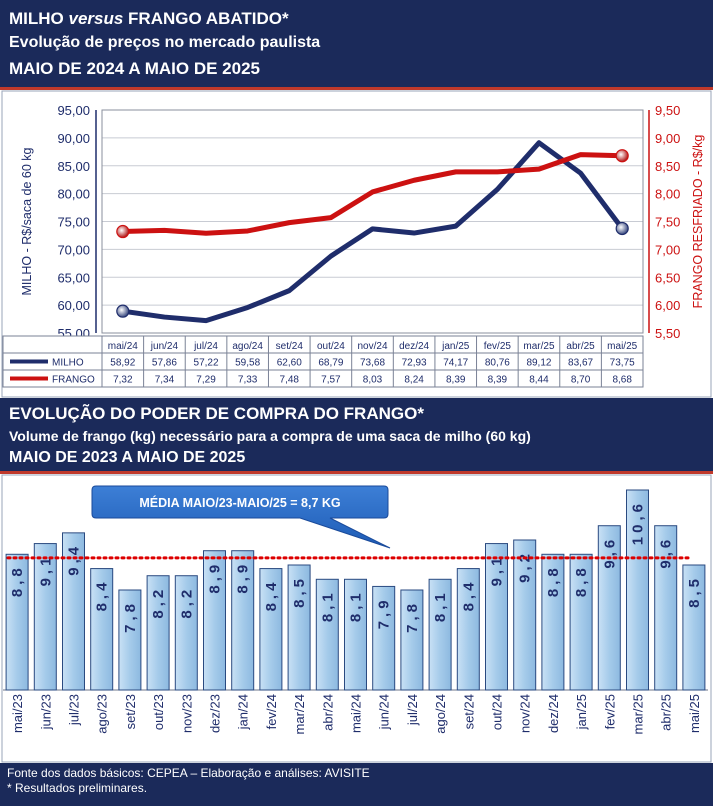  Describe the element at coordinates (497, 570) in the screenshot. I see `bar-value-label: 9,1` at that location.